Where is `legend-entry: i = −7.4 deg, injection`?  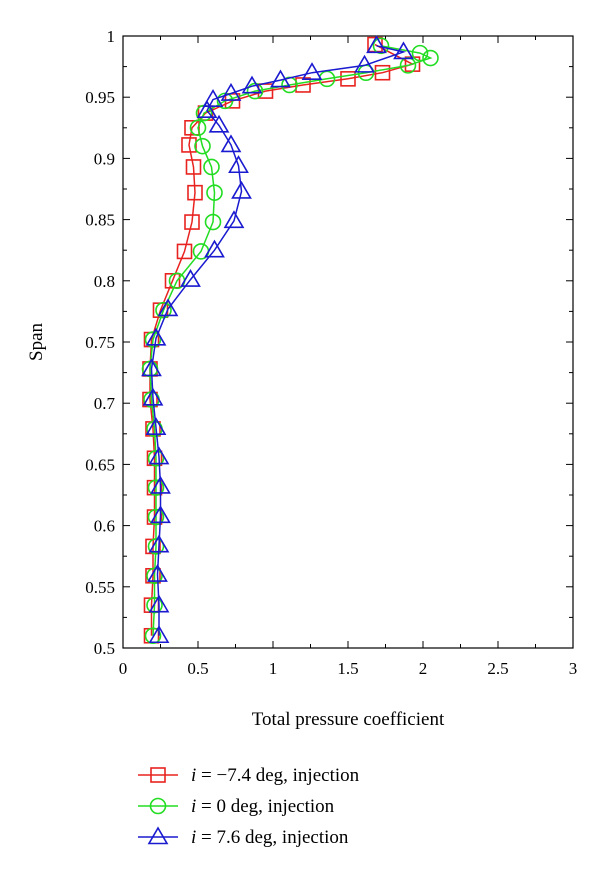 legend-entry: i = −7.4 deg, injection is located at coordinates (249, 775).